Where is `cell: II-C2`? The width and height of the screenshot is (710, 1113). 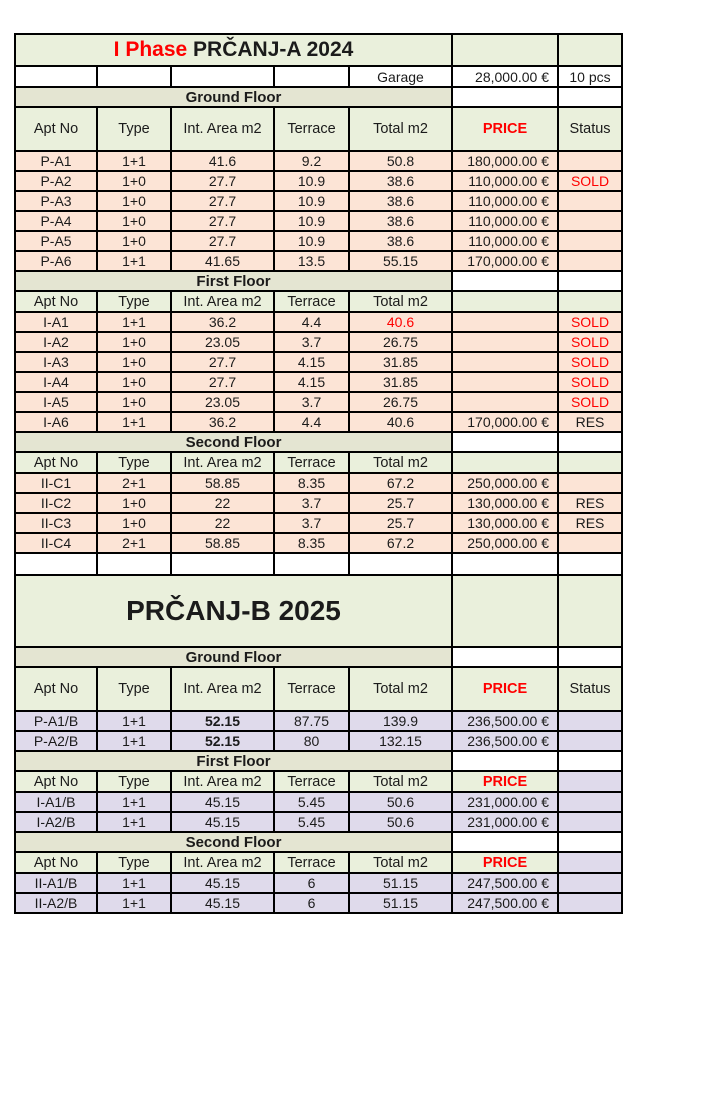 cell: II-C2 is located at coordinates (56, 503).